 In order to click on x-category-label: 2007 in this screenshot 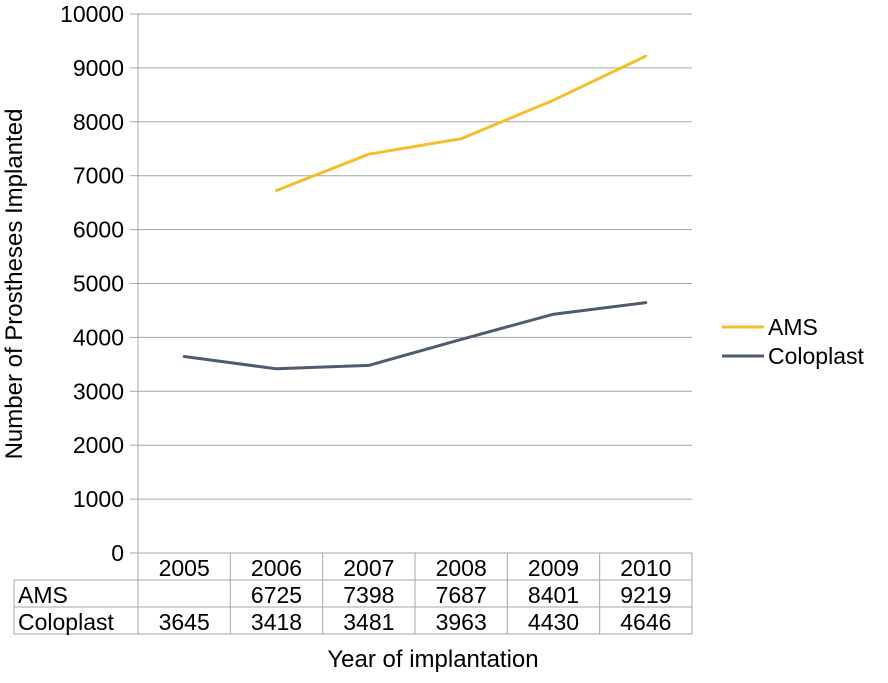, I will do `click(368, 568)`.